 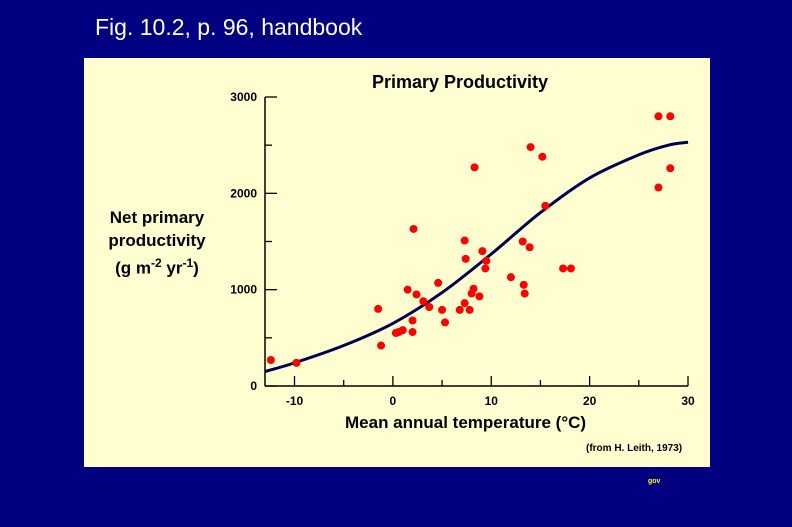 What do you see at coordinates (243, 97) in the screenshot?
I see `y-tick-label: 3000` at bounding box center [243, 97].